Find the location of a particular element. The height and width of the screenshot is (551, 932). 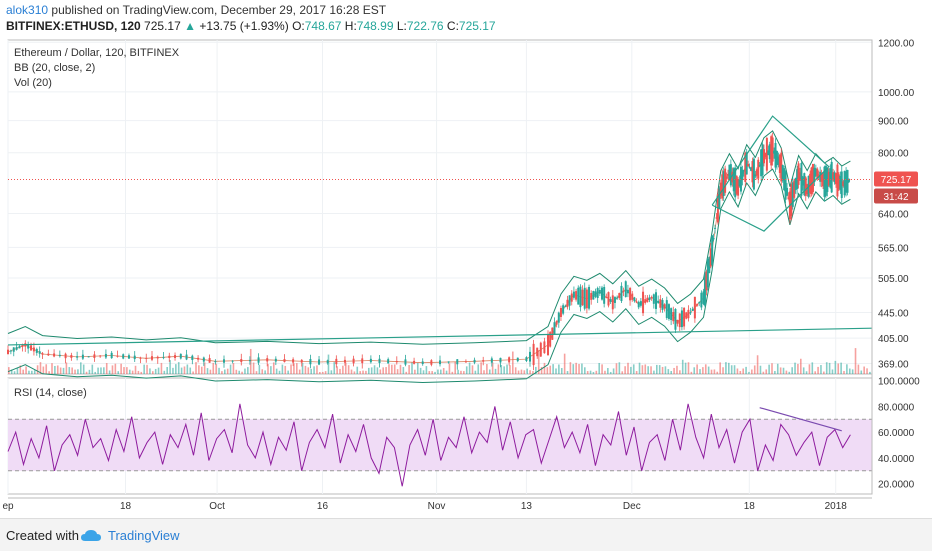

tradingview-cloud-icon is located at coordinates (91, 536).